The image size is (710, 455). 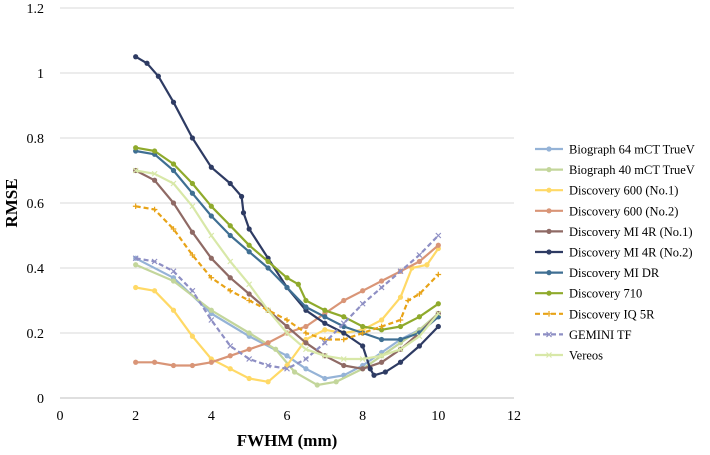 I want to click on legend-item: Discovery 600 (No.1), so click(x=606, y=191).